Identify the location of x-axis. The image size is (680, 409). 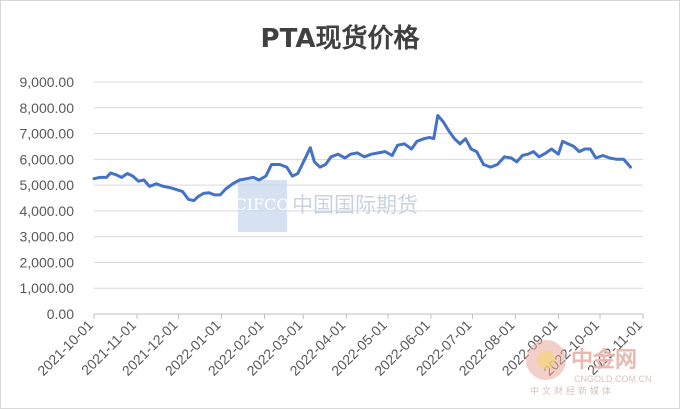
(368, 316).